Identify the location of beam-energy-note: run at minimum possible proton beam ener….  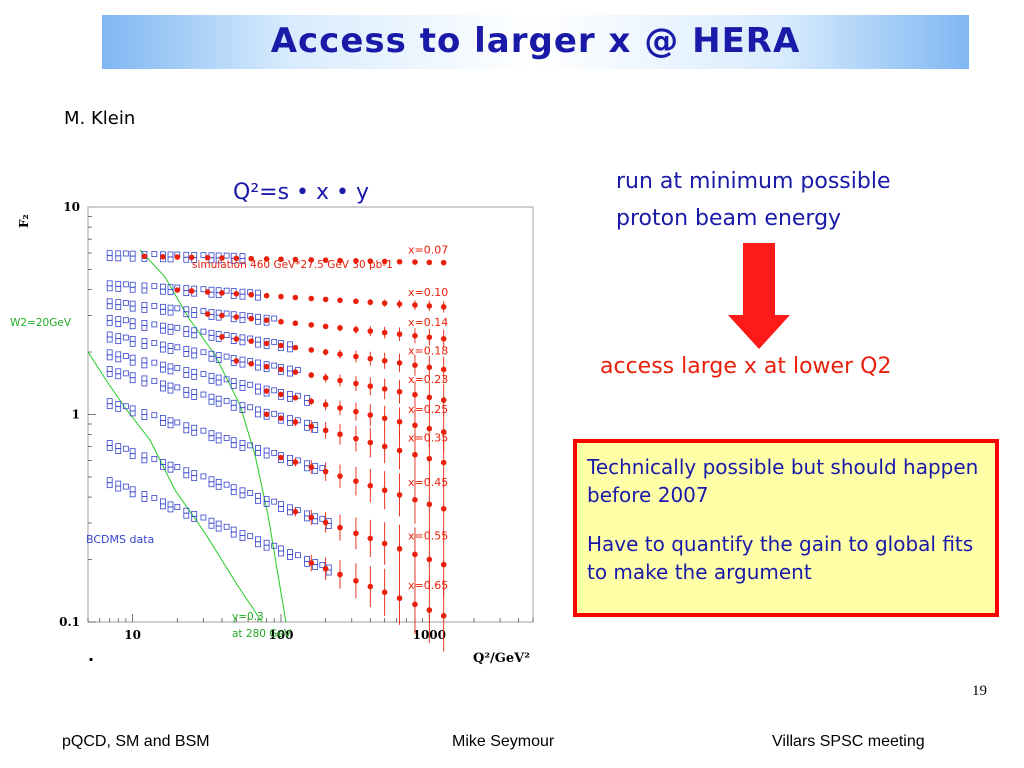
(753, 200).